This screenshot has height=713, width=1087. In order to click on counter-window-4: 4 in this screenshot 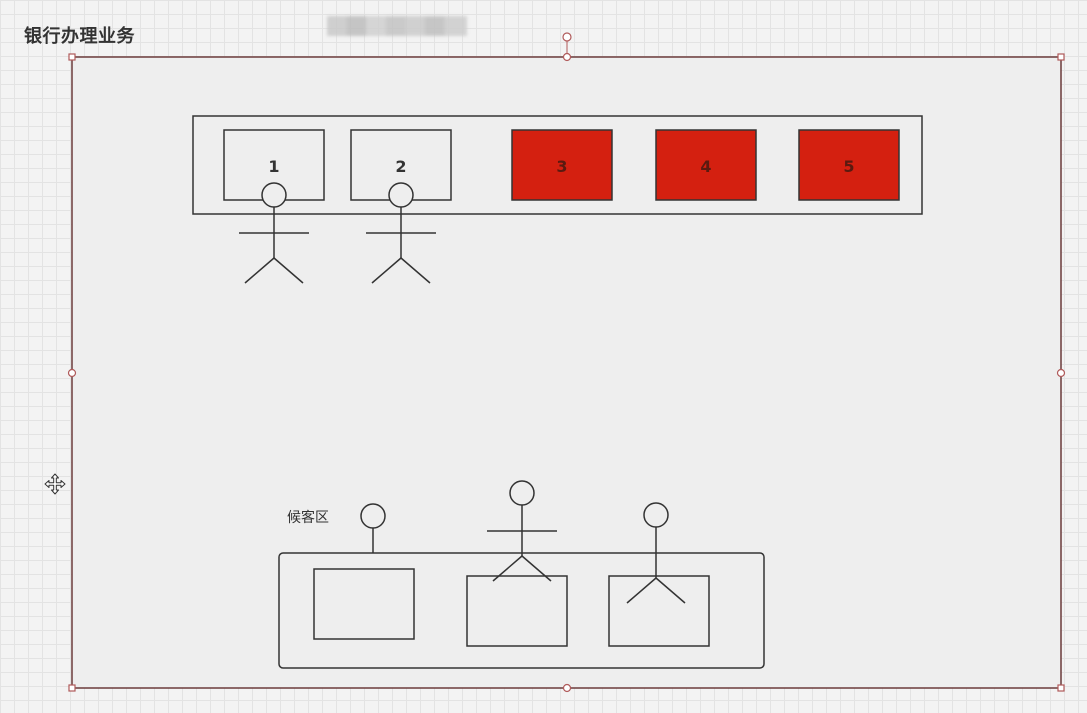, I will do `click(706, 165)`.